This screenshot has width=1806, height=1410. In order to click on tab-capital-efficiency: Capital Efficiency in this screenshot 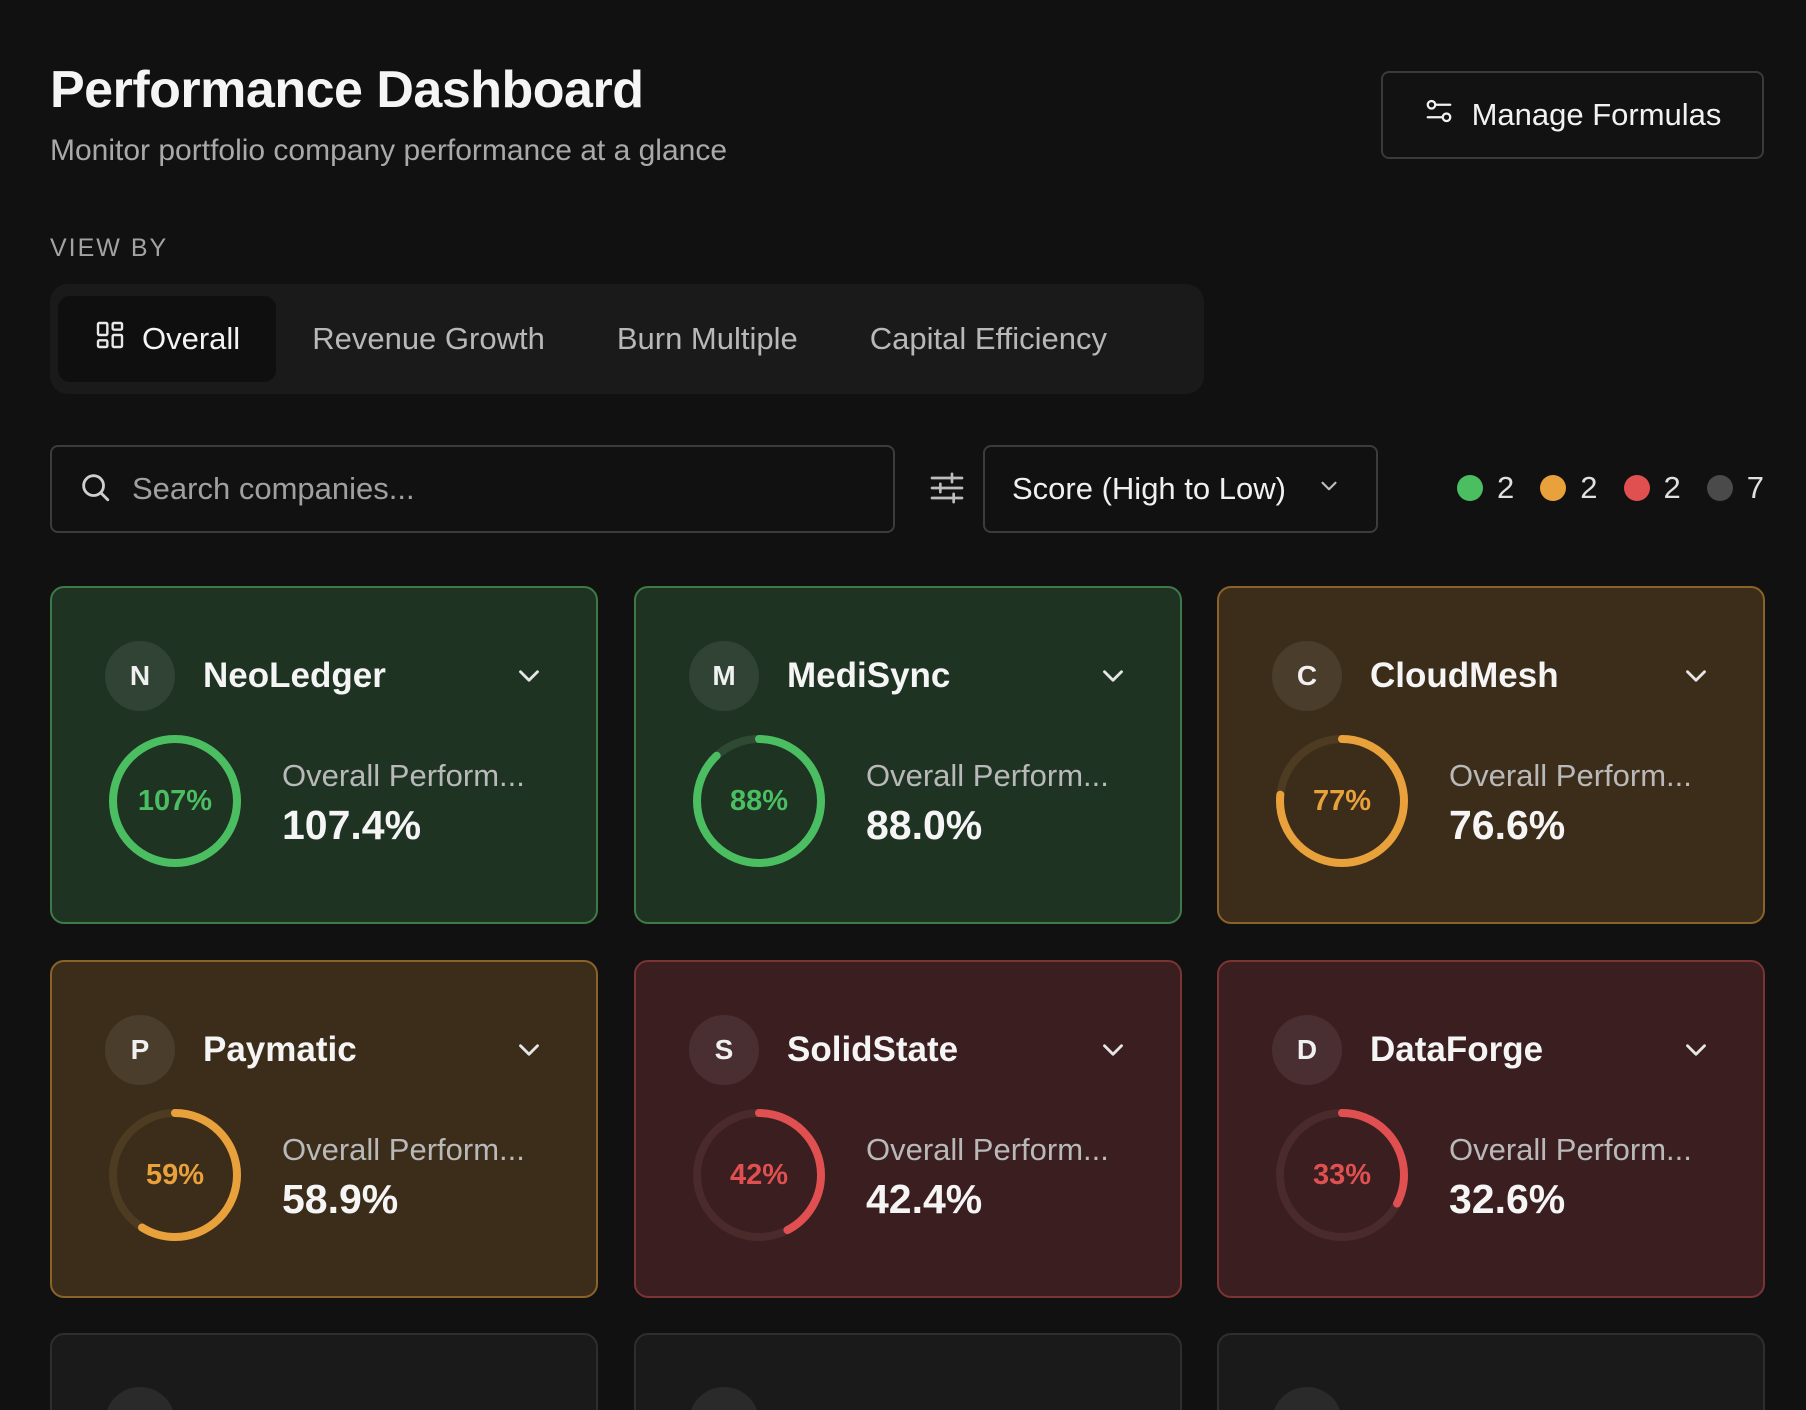, I will do `click(988, 339)`.